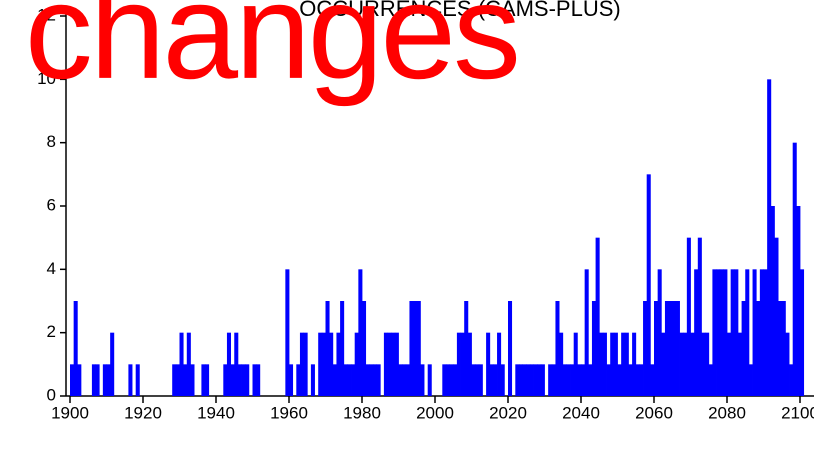  Describe the element at coordinates (727, 412) in the screenshot. I see `x-tick-label: 2080` at that location.